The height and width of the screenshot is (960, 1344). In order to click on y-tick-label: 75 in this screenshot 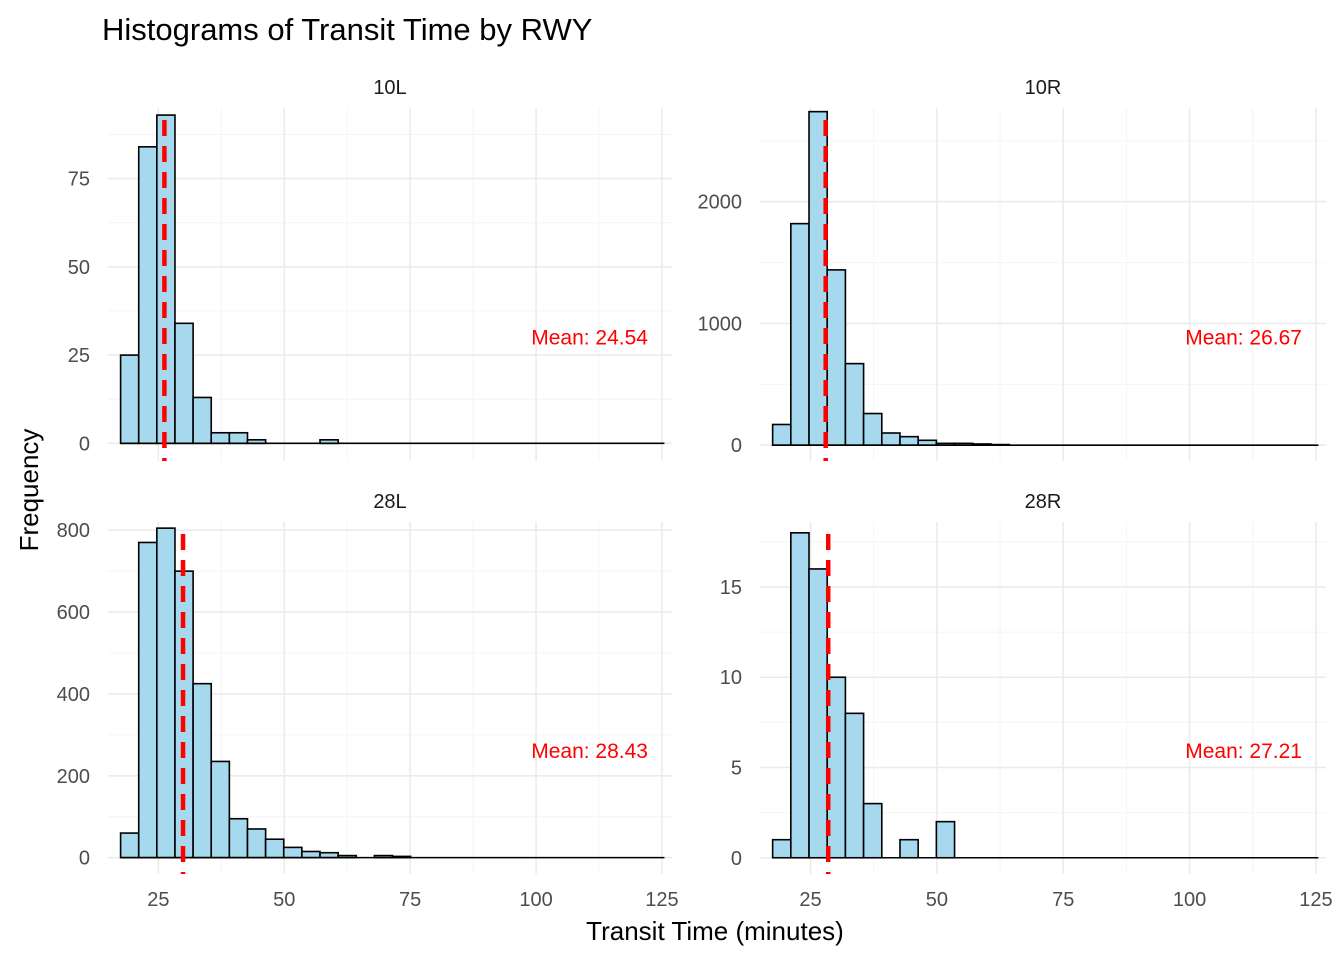, I will do `click(79, 180)`.